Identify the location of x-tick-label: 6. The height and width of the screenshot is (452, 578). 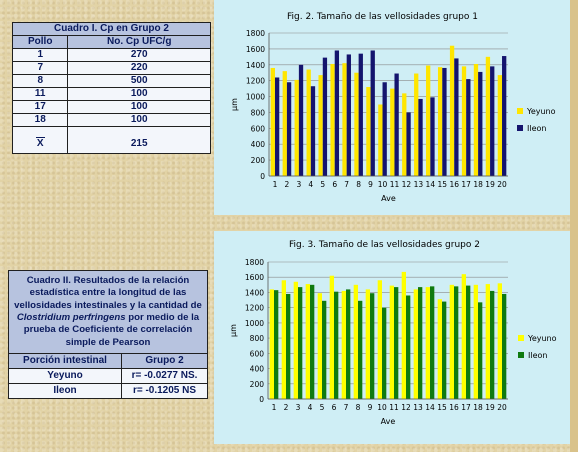
(334, 407).